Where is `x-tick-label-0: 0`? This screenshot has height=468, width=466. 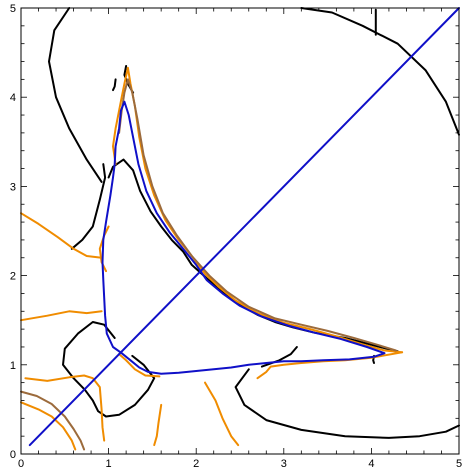 x-tick-label-0: 0 is located at coordinates (21, 463).